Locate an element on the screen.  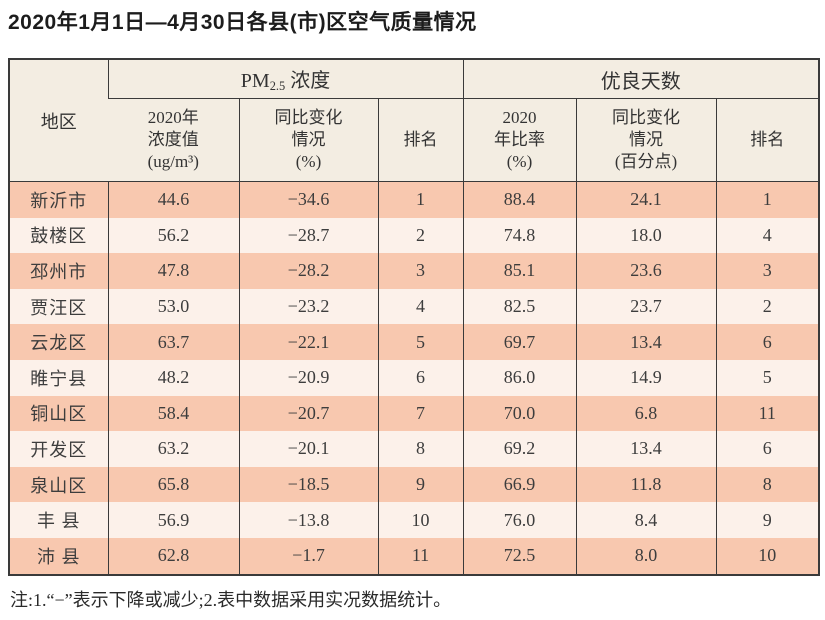
pm25-subscript: 2.5 is located at coordinates (277, 86).